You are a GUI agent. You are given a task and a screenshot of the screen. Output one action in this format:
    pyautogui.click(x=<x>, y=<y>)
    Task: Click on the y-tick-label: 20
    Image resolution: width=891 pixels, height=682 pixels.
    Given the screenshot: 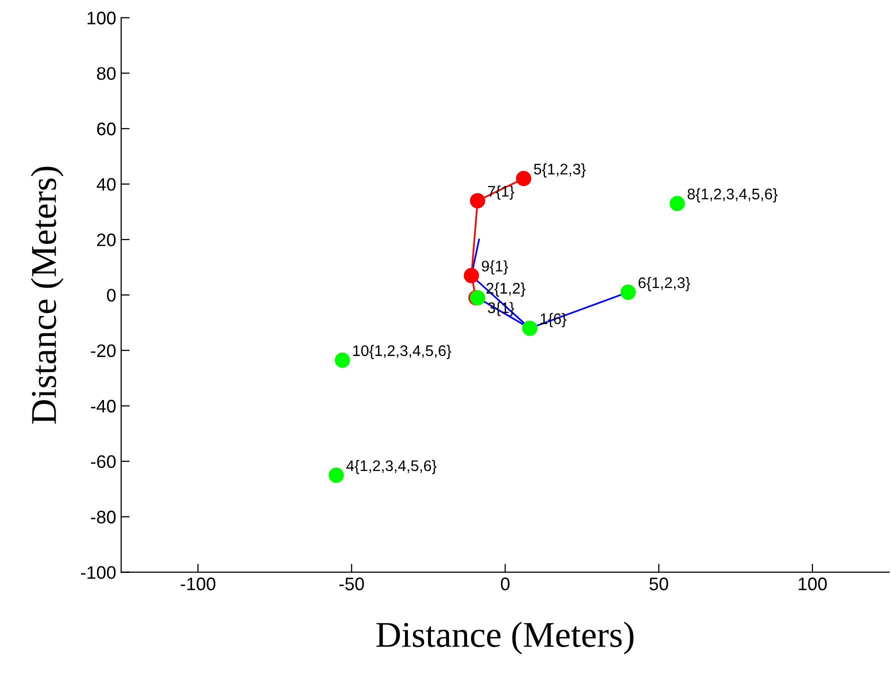 What is the action you would take?
    pyautogui.click(x=106, y=239)
    